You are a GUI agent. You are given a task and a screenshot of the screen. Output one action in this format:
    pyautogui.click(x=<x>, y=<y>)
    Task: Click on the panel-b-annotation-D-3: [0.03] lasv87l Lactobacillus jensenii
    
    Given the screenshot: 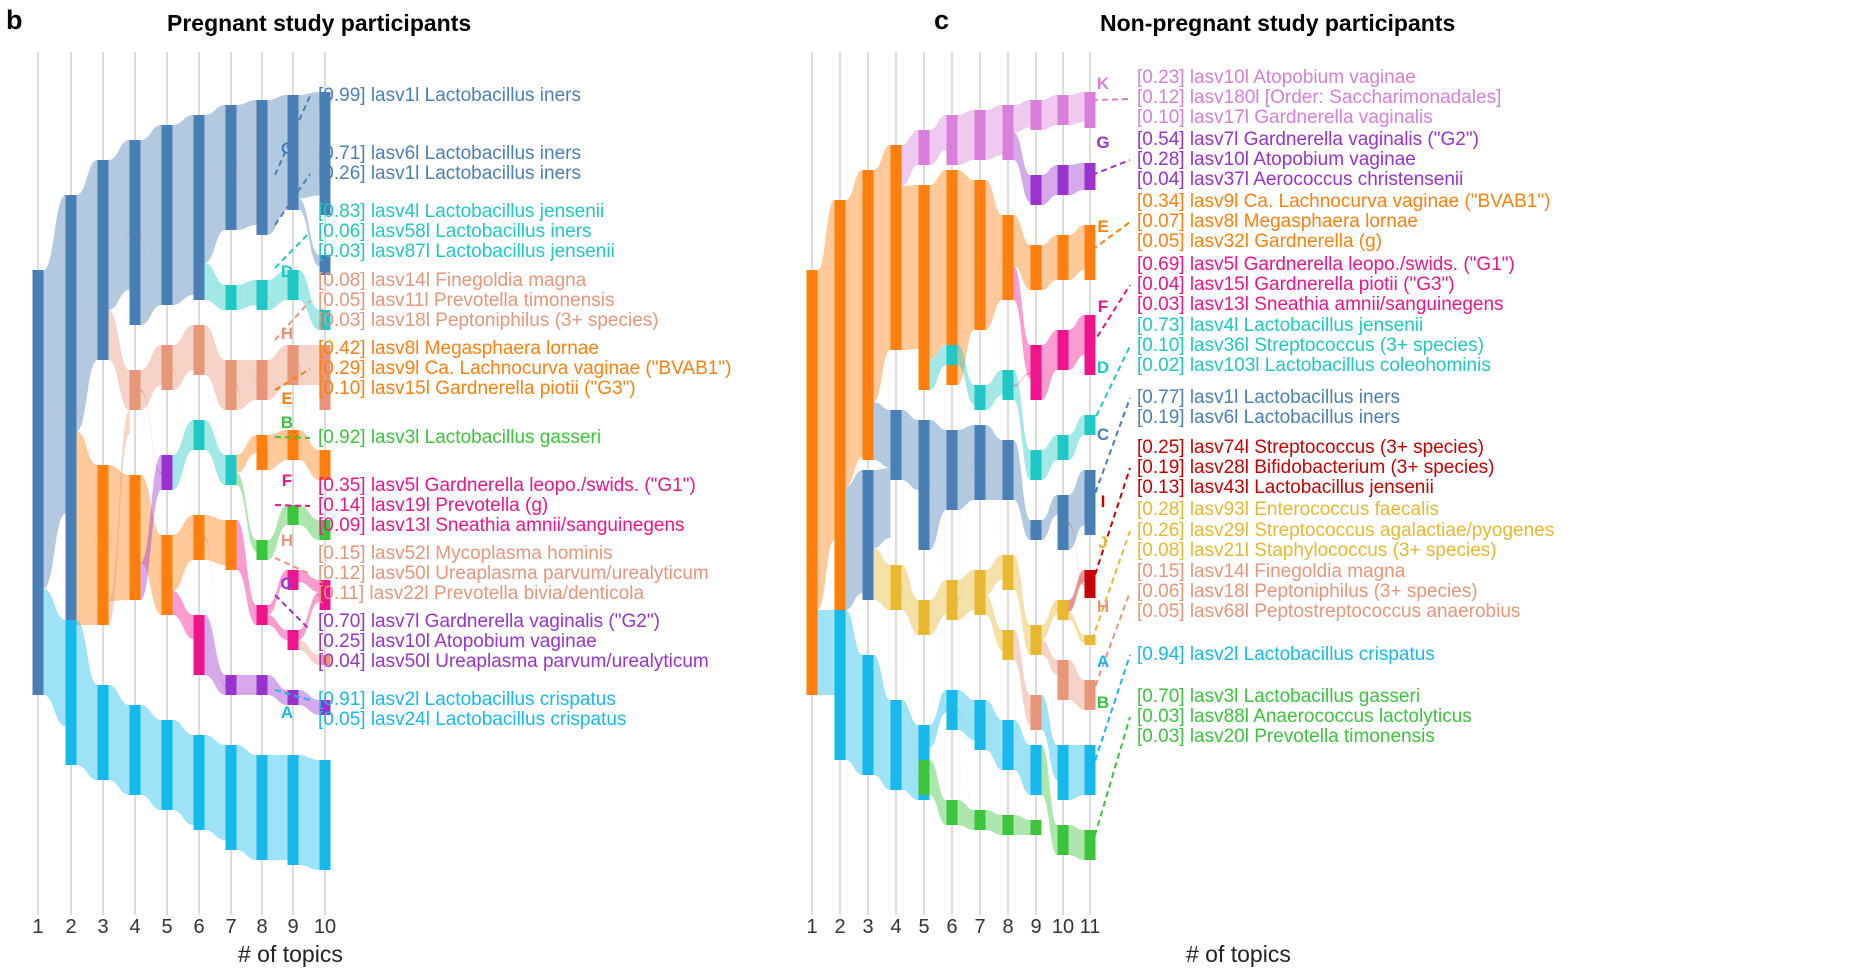 What is the action you would take?
    pyautogui.click(x=466, y=251)
    